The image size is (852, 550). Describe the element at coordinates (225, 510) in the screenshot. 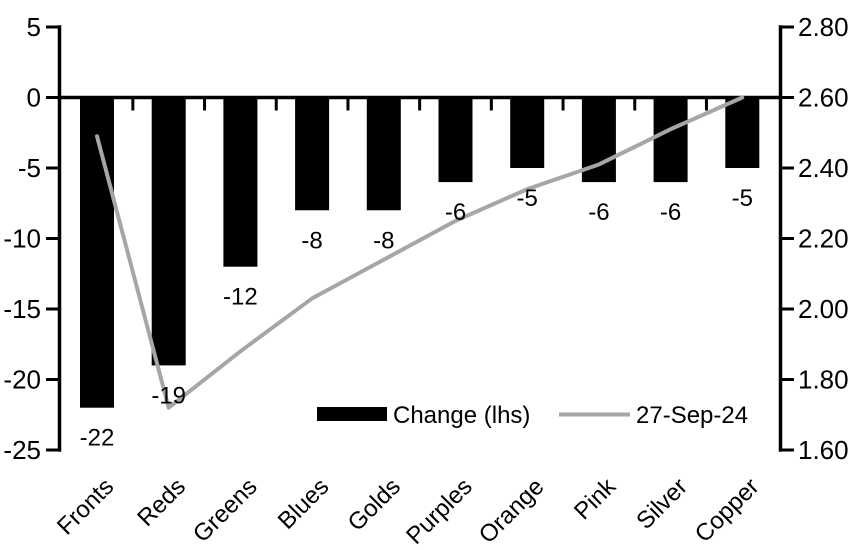

I see `category-label-greens: Greens` at that location.